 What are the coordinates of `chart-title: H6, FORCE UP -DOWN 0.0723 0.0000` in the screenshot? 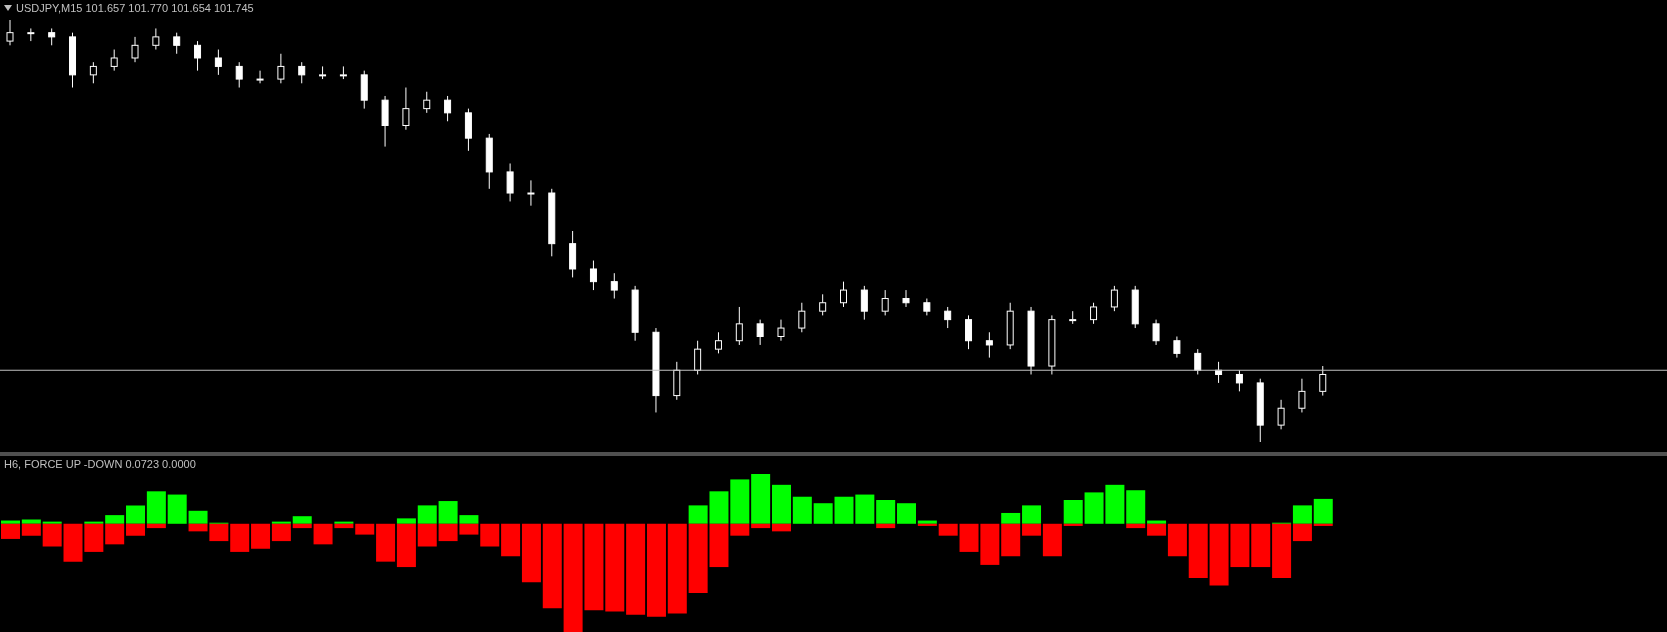 It's located at (100, 464).